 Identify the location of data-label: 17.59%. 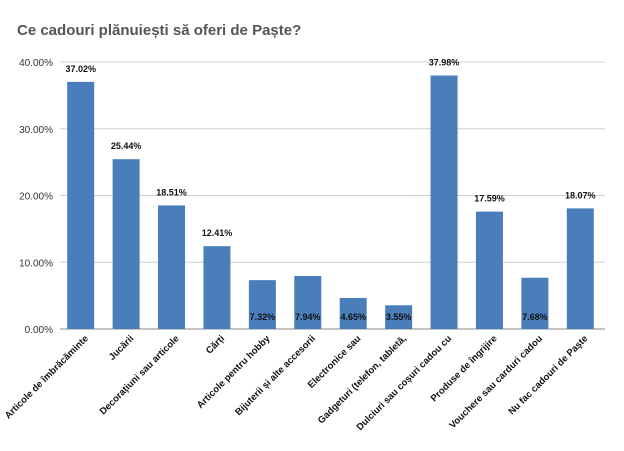
(489, 199).